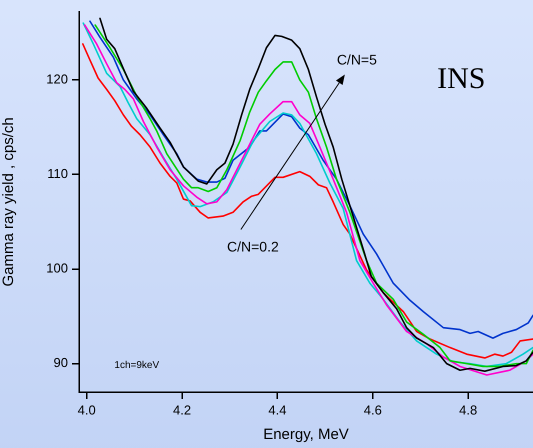 This screenshot has height=448, width=533. I want to click on annotation: 1ch=9keV, so click(137, 366).